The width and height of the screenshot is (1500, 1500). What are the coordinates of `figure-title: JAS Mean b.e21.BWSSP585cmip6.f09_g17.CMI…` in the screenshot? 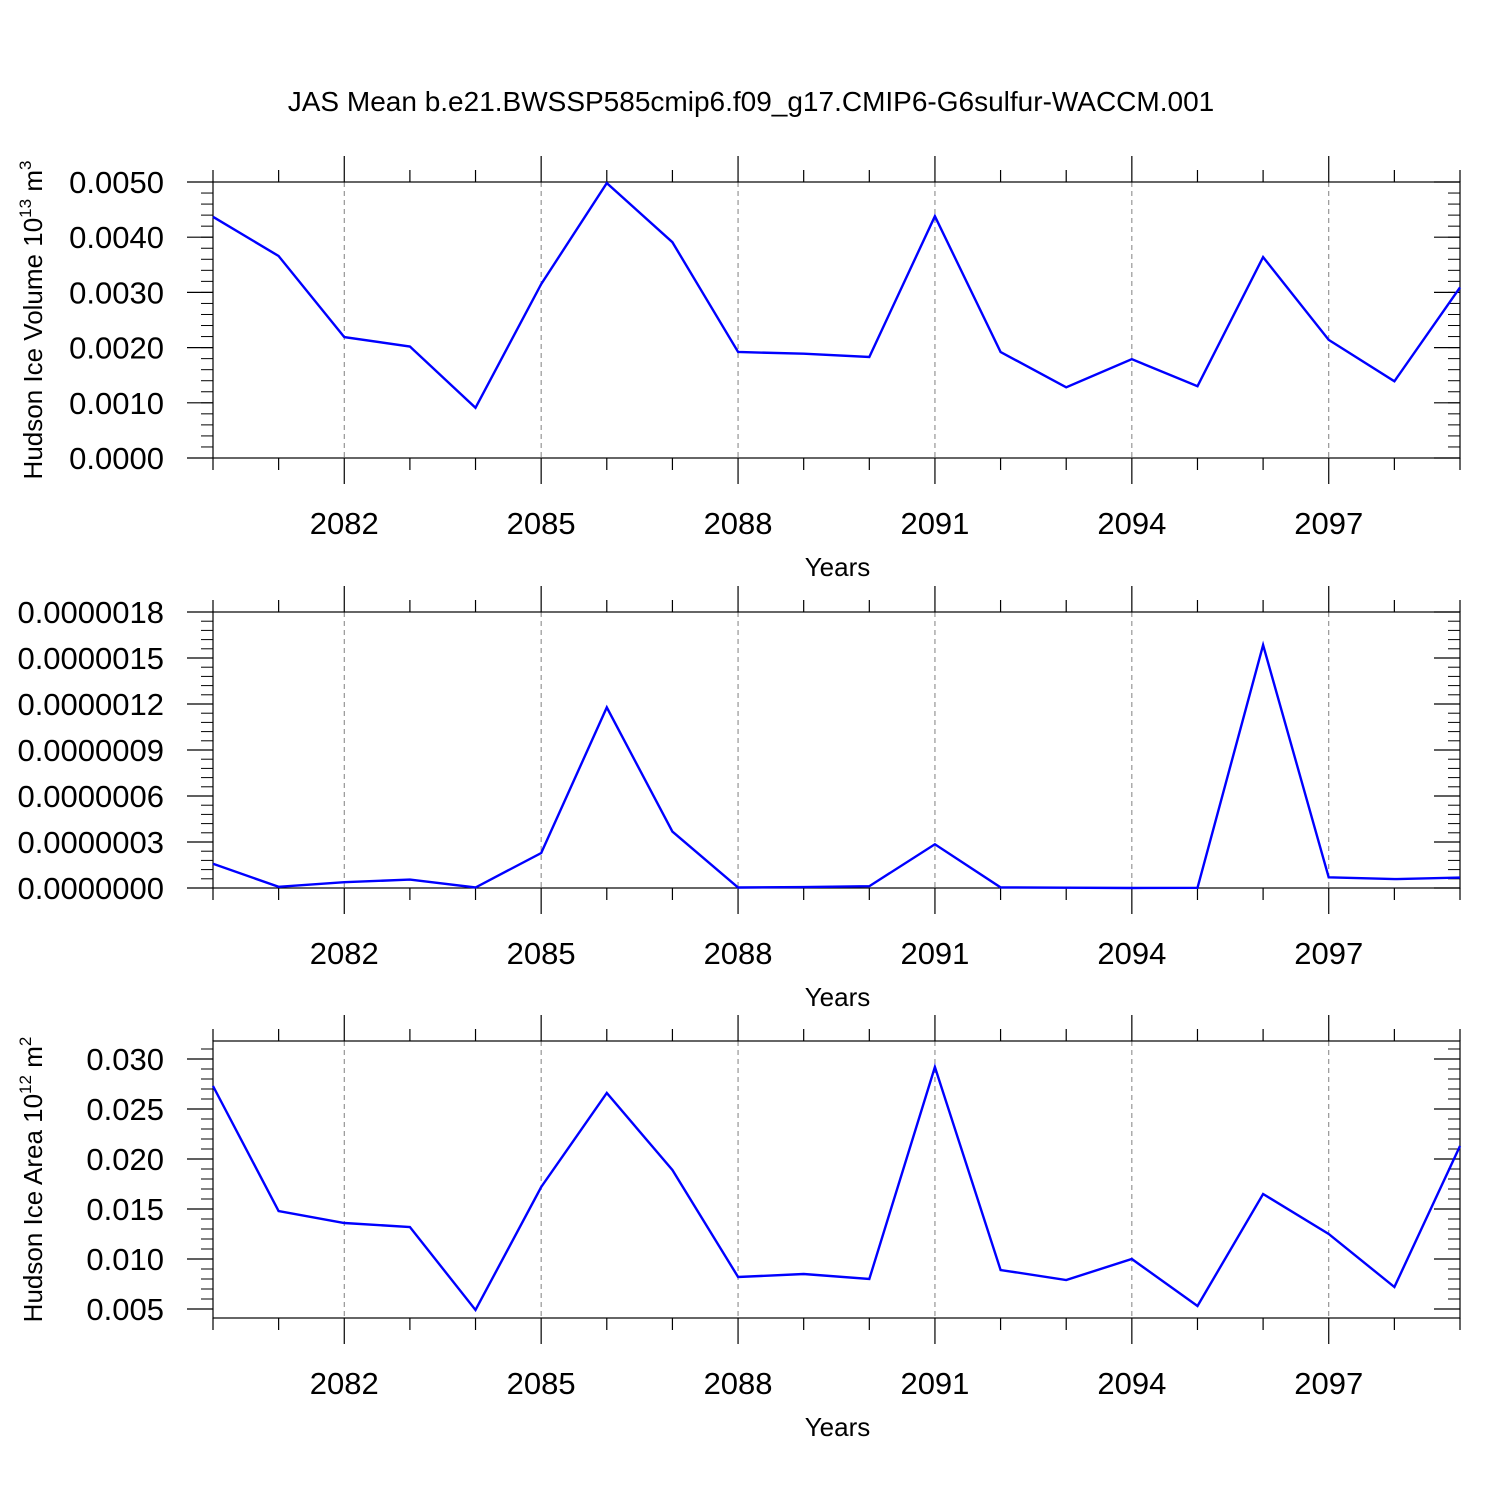 It's located at (751, 101).